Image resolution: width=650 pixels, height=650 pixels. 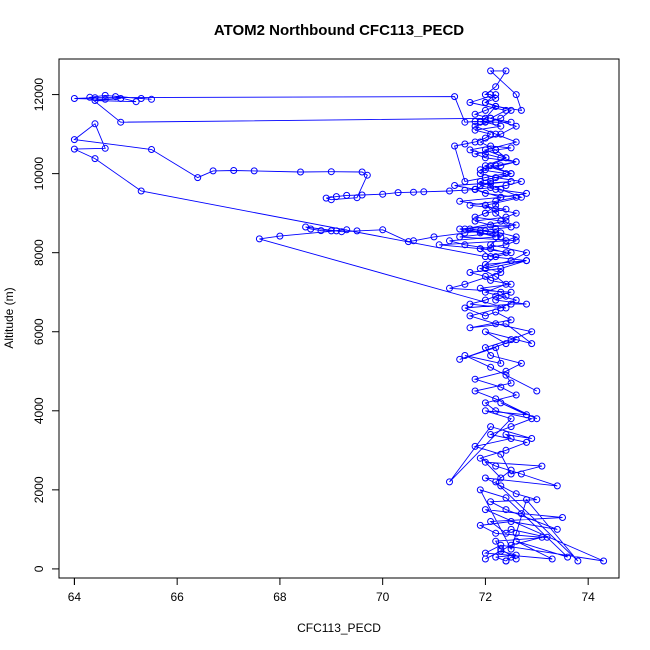 I want to click on x-axis-label: CFC113_PECD, so click(x=339, y=628).